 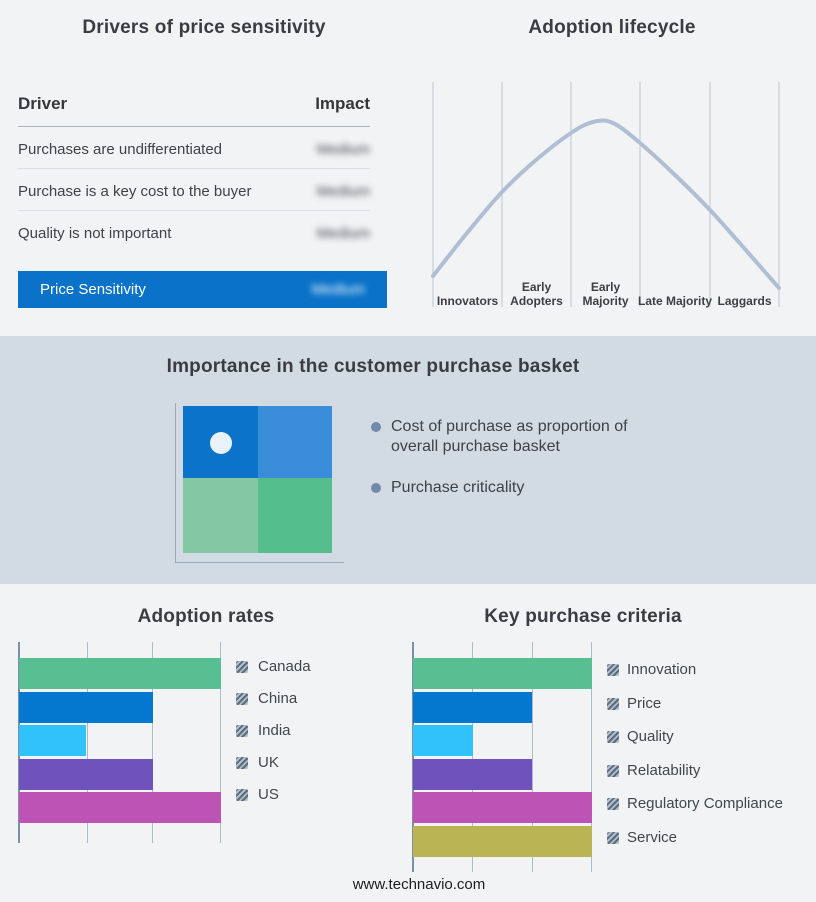 What do you see at coordinates (613, 771) in the screenshot?
I see `legend-swatch-icon-relatability` at bounding box center [613, 771].